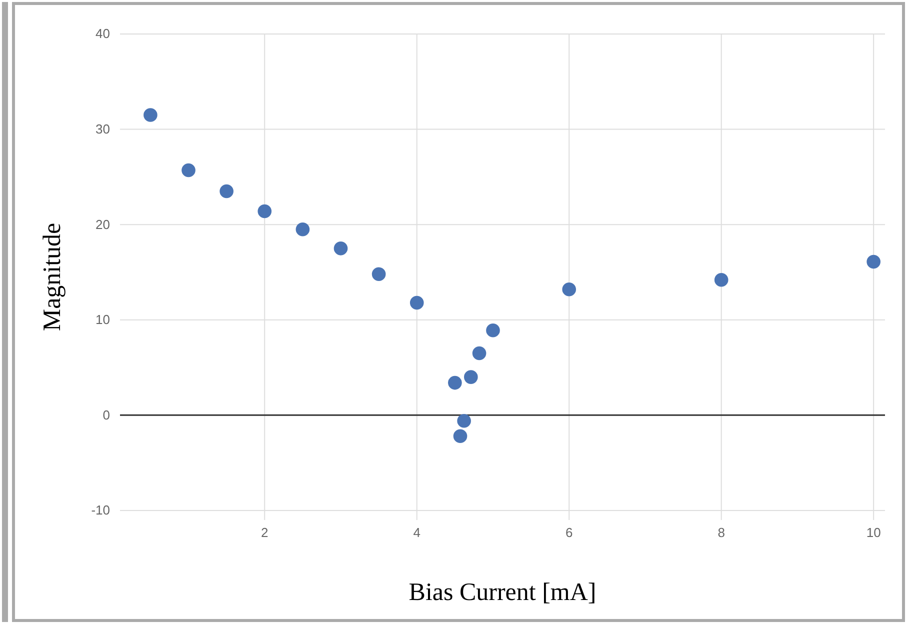 The height and width of the screenshot is (628, 913). What do you see at coordinates (873, 532) in the screenshot?
I see `x-tick-label: 10` at bounding box center [873, 532].